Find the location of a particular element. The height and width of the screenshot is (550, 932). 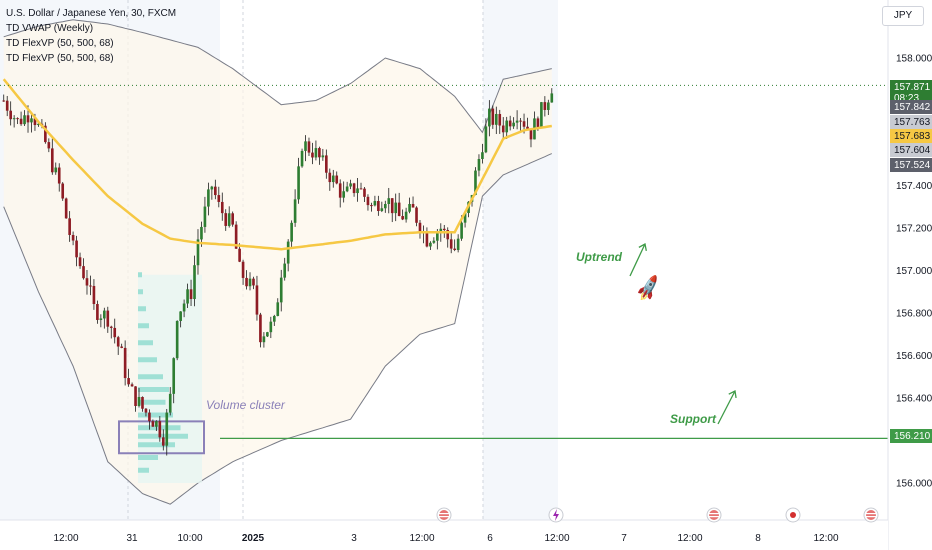

us-flag-icon-stripe is located at coordinates (714, 517).